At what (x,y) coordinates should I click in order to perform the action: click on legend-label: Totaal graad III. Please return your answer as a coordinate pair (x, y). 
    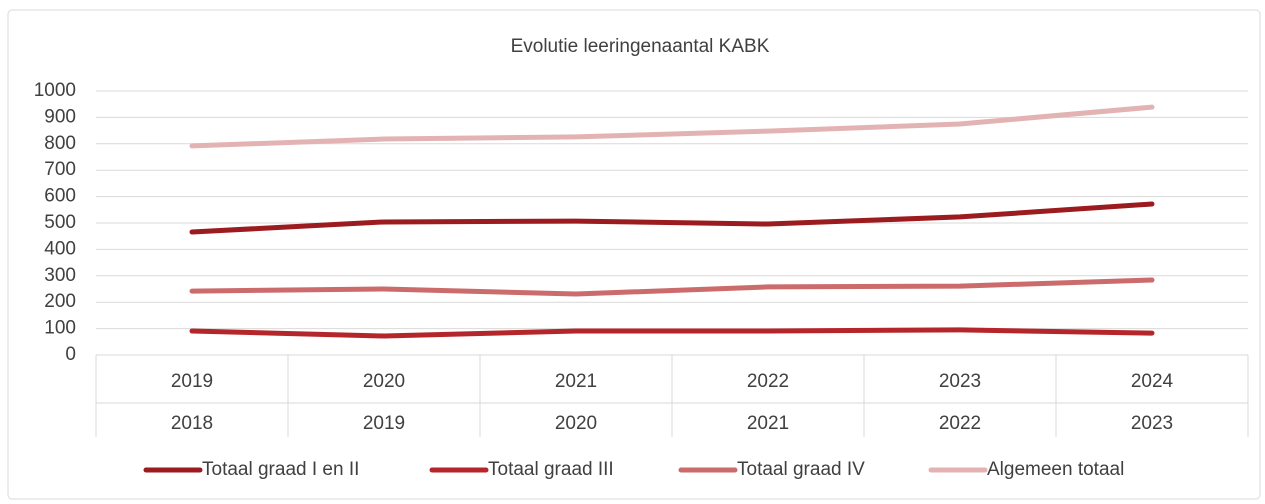
    Looking at the image, I should click on (551, 469).